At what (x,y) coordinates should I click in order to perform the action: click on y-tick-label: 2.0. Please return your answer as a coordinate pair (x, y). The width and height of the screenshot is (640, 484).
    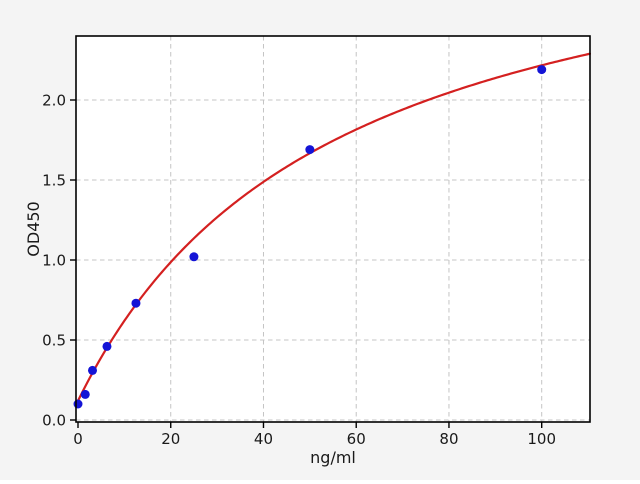
    Looking at the image, I should click on (54, 101).